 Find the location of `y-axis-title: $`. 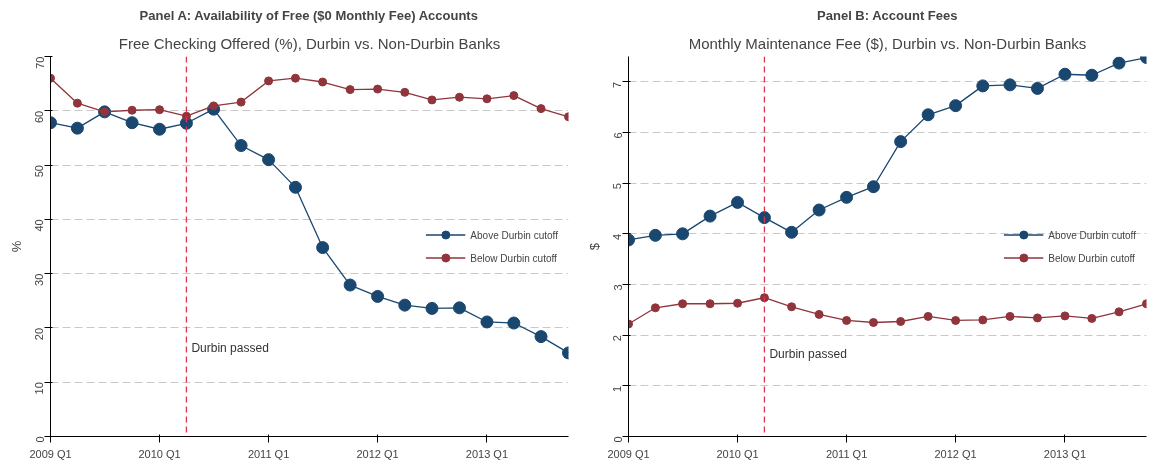

y-axis-title: $ is located at coordinates (594, 246).